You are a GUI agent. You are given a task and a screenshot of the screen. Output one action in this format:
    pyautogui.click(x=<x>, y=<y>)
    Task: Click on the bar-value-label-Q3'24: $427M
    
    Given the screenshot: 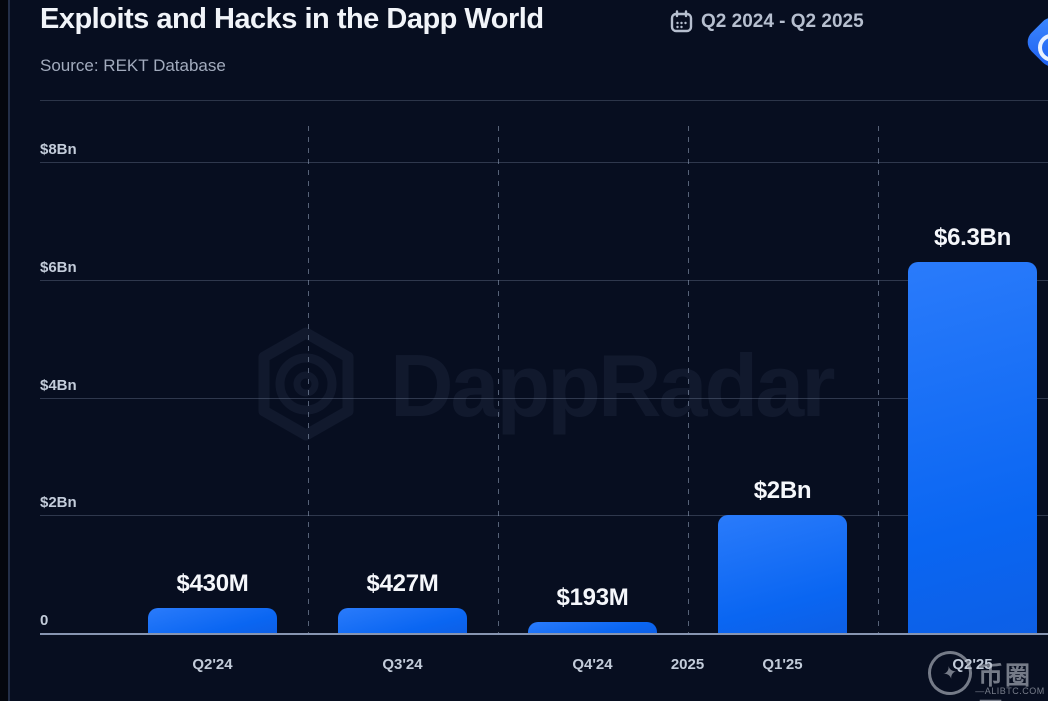 What is the action you would take?
    pyautogui.click(x=402, y=583)
    